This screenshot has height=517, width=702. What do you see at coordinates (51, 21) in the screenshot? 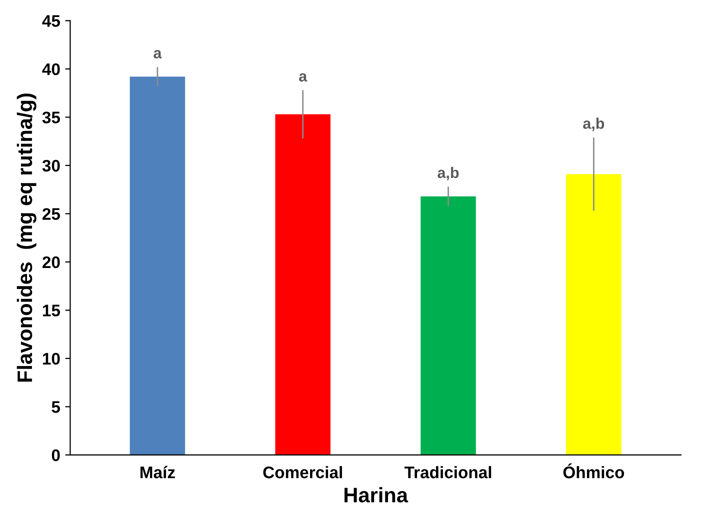
I see `y-tick-label: 45` at bounding box center [51, 21].